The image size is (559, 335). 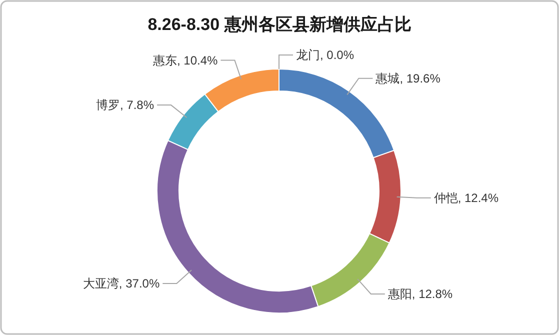 What do you see at coordinates (407, 78) in the screenshot?
I see `slice-label: 惠城, 19.6%` at bounding box center [407, 78].